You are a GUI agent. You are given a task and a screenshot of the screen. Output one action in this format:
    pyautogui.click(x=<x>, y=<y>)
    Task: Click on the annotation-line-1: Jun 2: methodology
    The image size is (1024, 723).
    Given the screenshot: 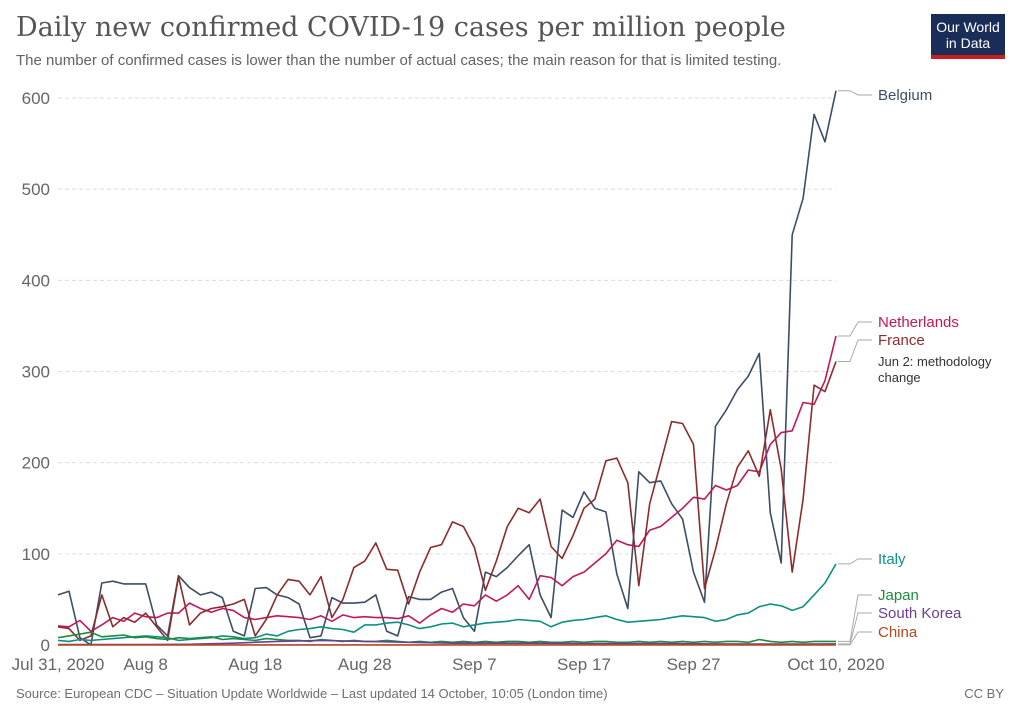 What is the action you would take?
    pyautogui.click(x=935, y=361)
    